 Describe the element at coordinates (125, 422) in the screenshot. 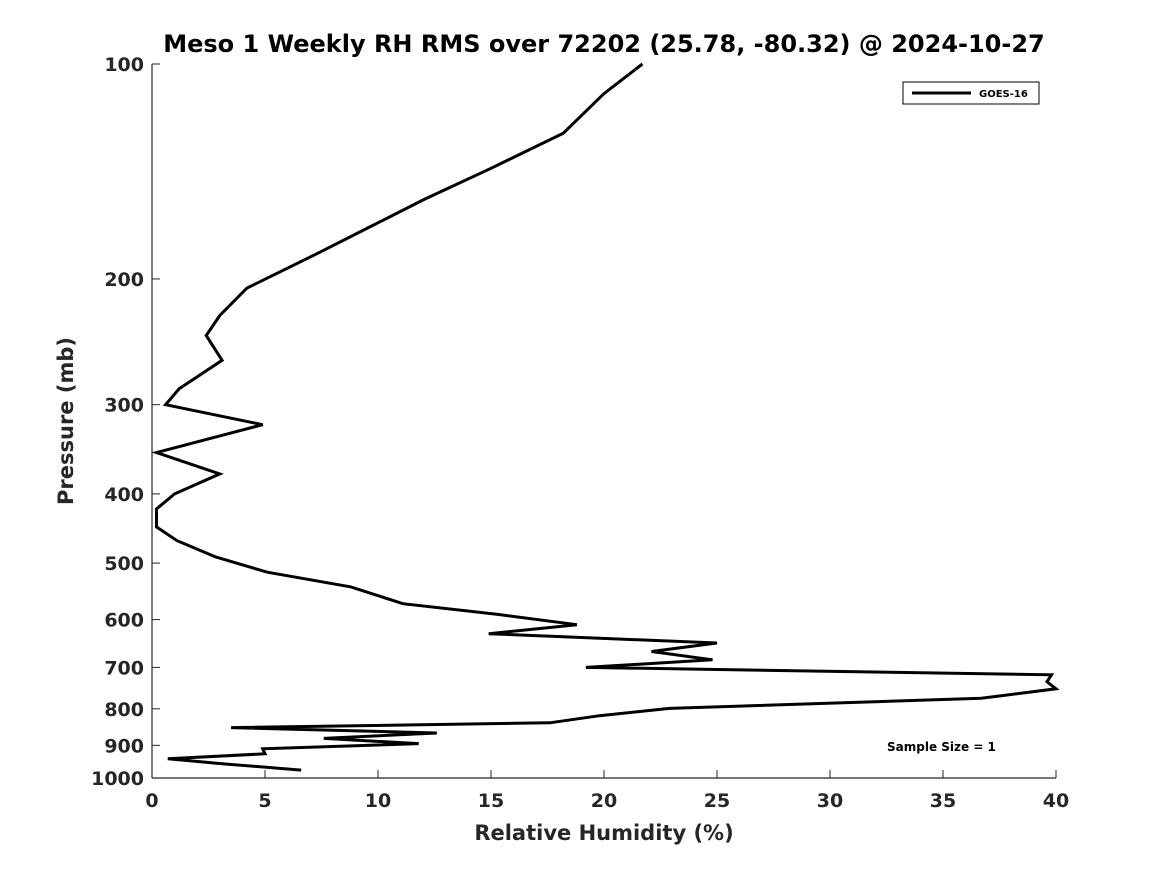

I see `y-axis-ticks: 100 200 300 400 500 600 700 800 900 1000` at that location.